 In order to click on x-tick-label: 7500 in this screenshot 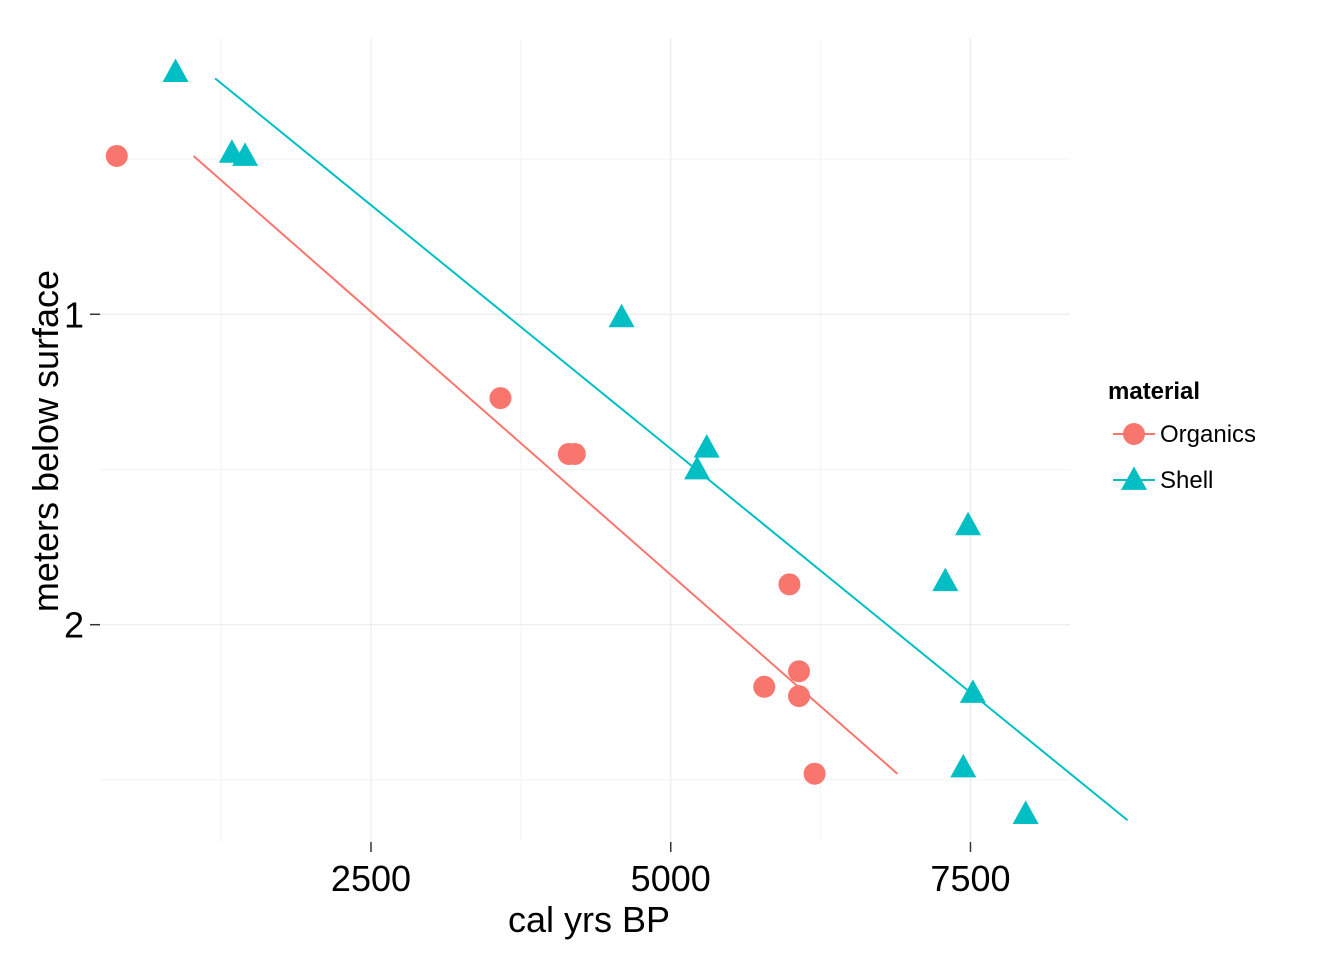, I will do `click(970, 878)`.